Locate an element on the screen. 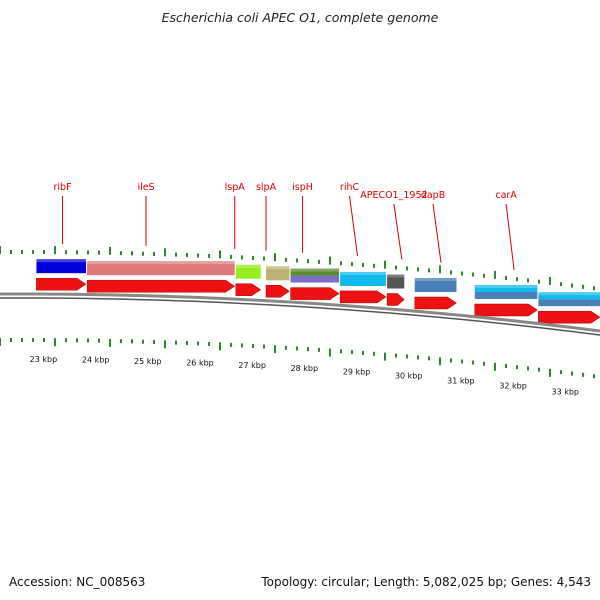 This screenshot has height=600, width=600. backbone-outer is located at coordinates (300, 312).